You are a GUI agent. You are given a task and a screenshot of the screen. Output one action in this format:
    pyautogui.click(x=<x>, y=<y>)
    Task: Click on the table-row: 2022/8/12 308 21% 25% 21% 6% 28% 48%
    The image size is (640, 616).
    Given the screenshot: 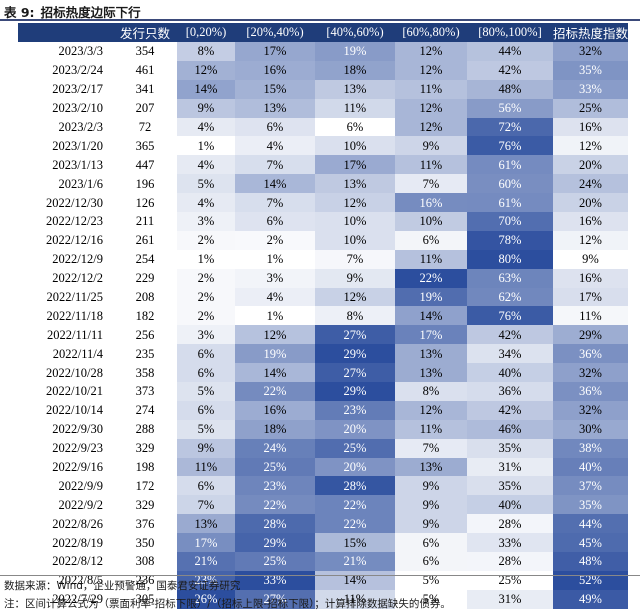 What is the action you would take?
    pyautogui.click(x=323, y=561)
    